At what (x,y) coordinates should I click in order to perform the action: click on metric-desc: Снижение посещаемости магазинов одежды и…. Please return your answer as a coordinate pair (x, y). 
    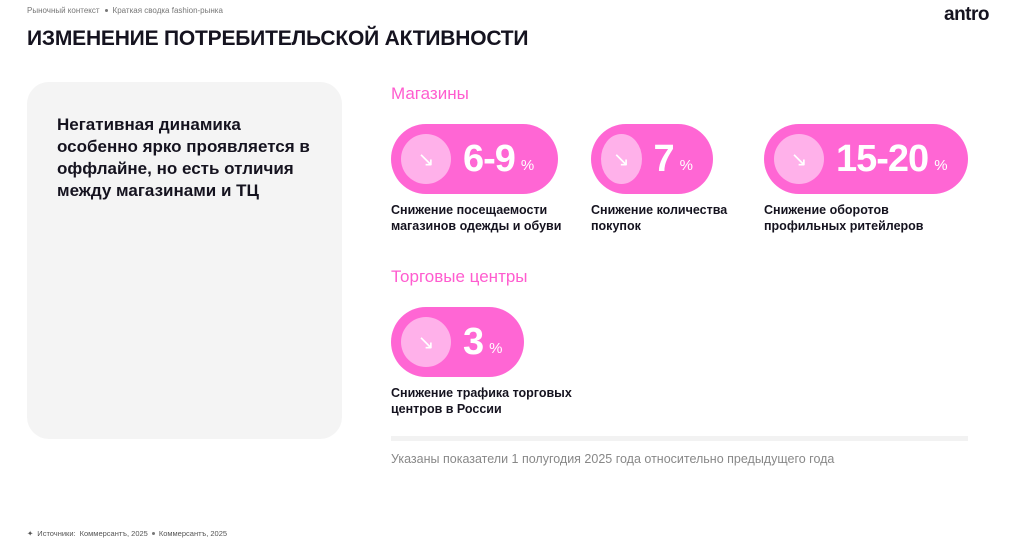
    Looking at the image, I should click on (476, 218).